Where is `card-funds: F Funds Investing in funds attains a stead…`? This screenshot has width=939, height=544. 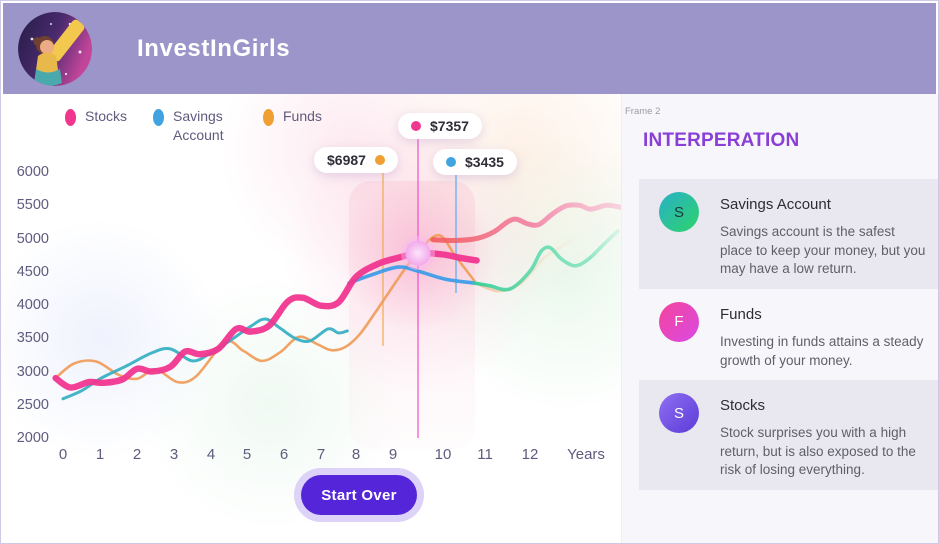 card-funds: F Funds Investing in funds attains a stead… is located at coordinates (788, 334).